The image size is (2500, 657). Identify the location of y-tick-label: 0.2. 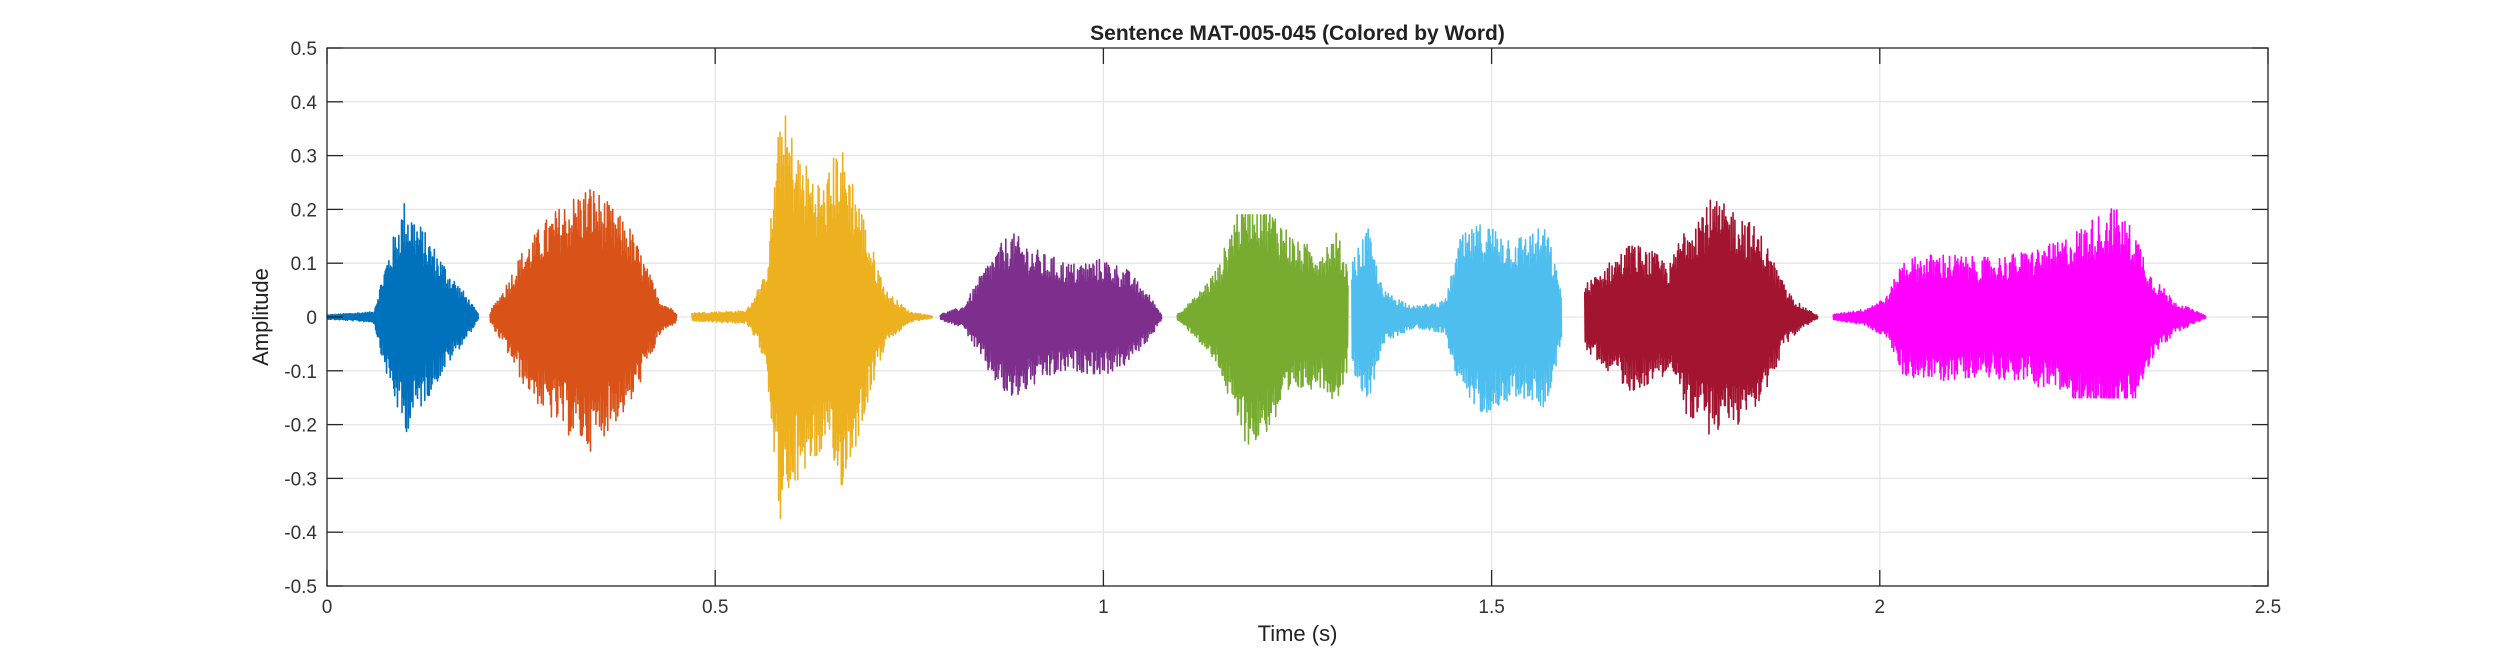
(304, 210).